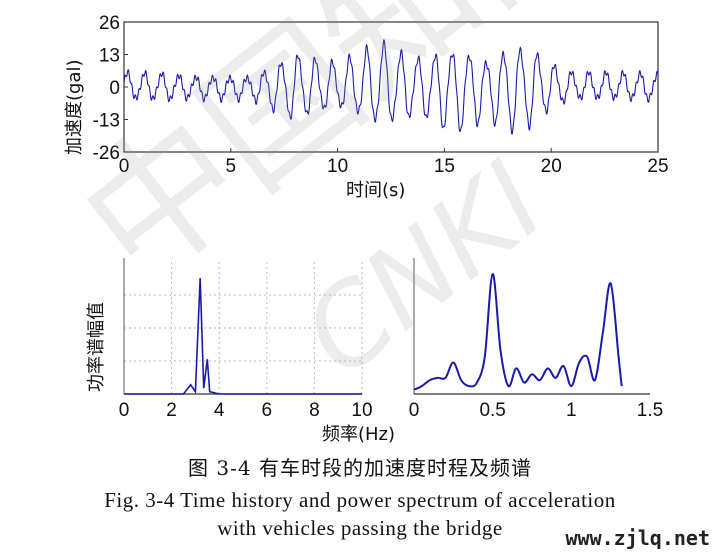 The image size is (720, 554). I want to click on x-tick-label-2: 4, so click(219, 410).